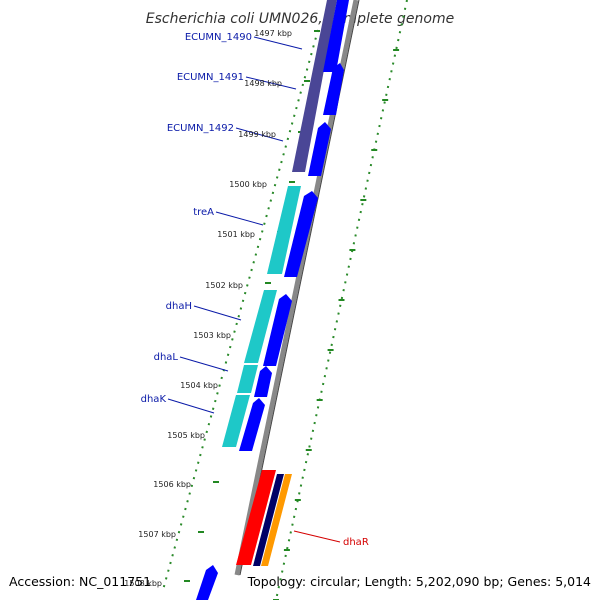 The image size is (600, 600). Describe the element at coordinates (252, 424) in the screenshot. I see `cds-arrow-dhak` at that location.